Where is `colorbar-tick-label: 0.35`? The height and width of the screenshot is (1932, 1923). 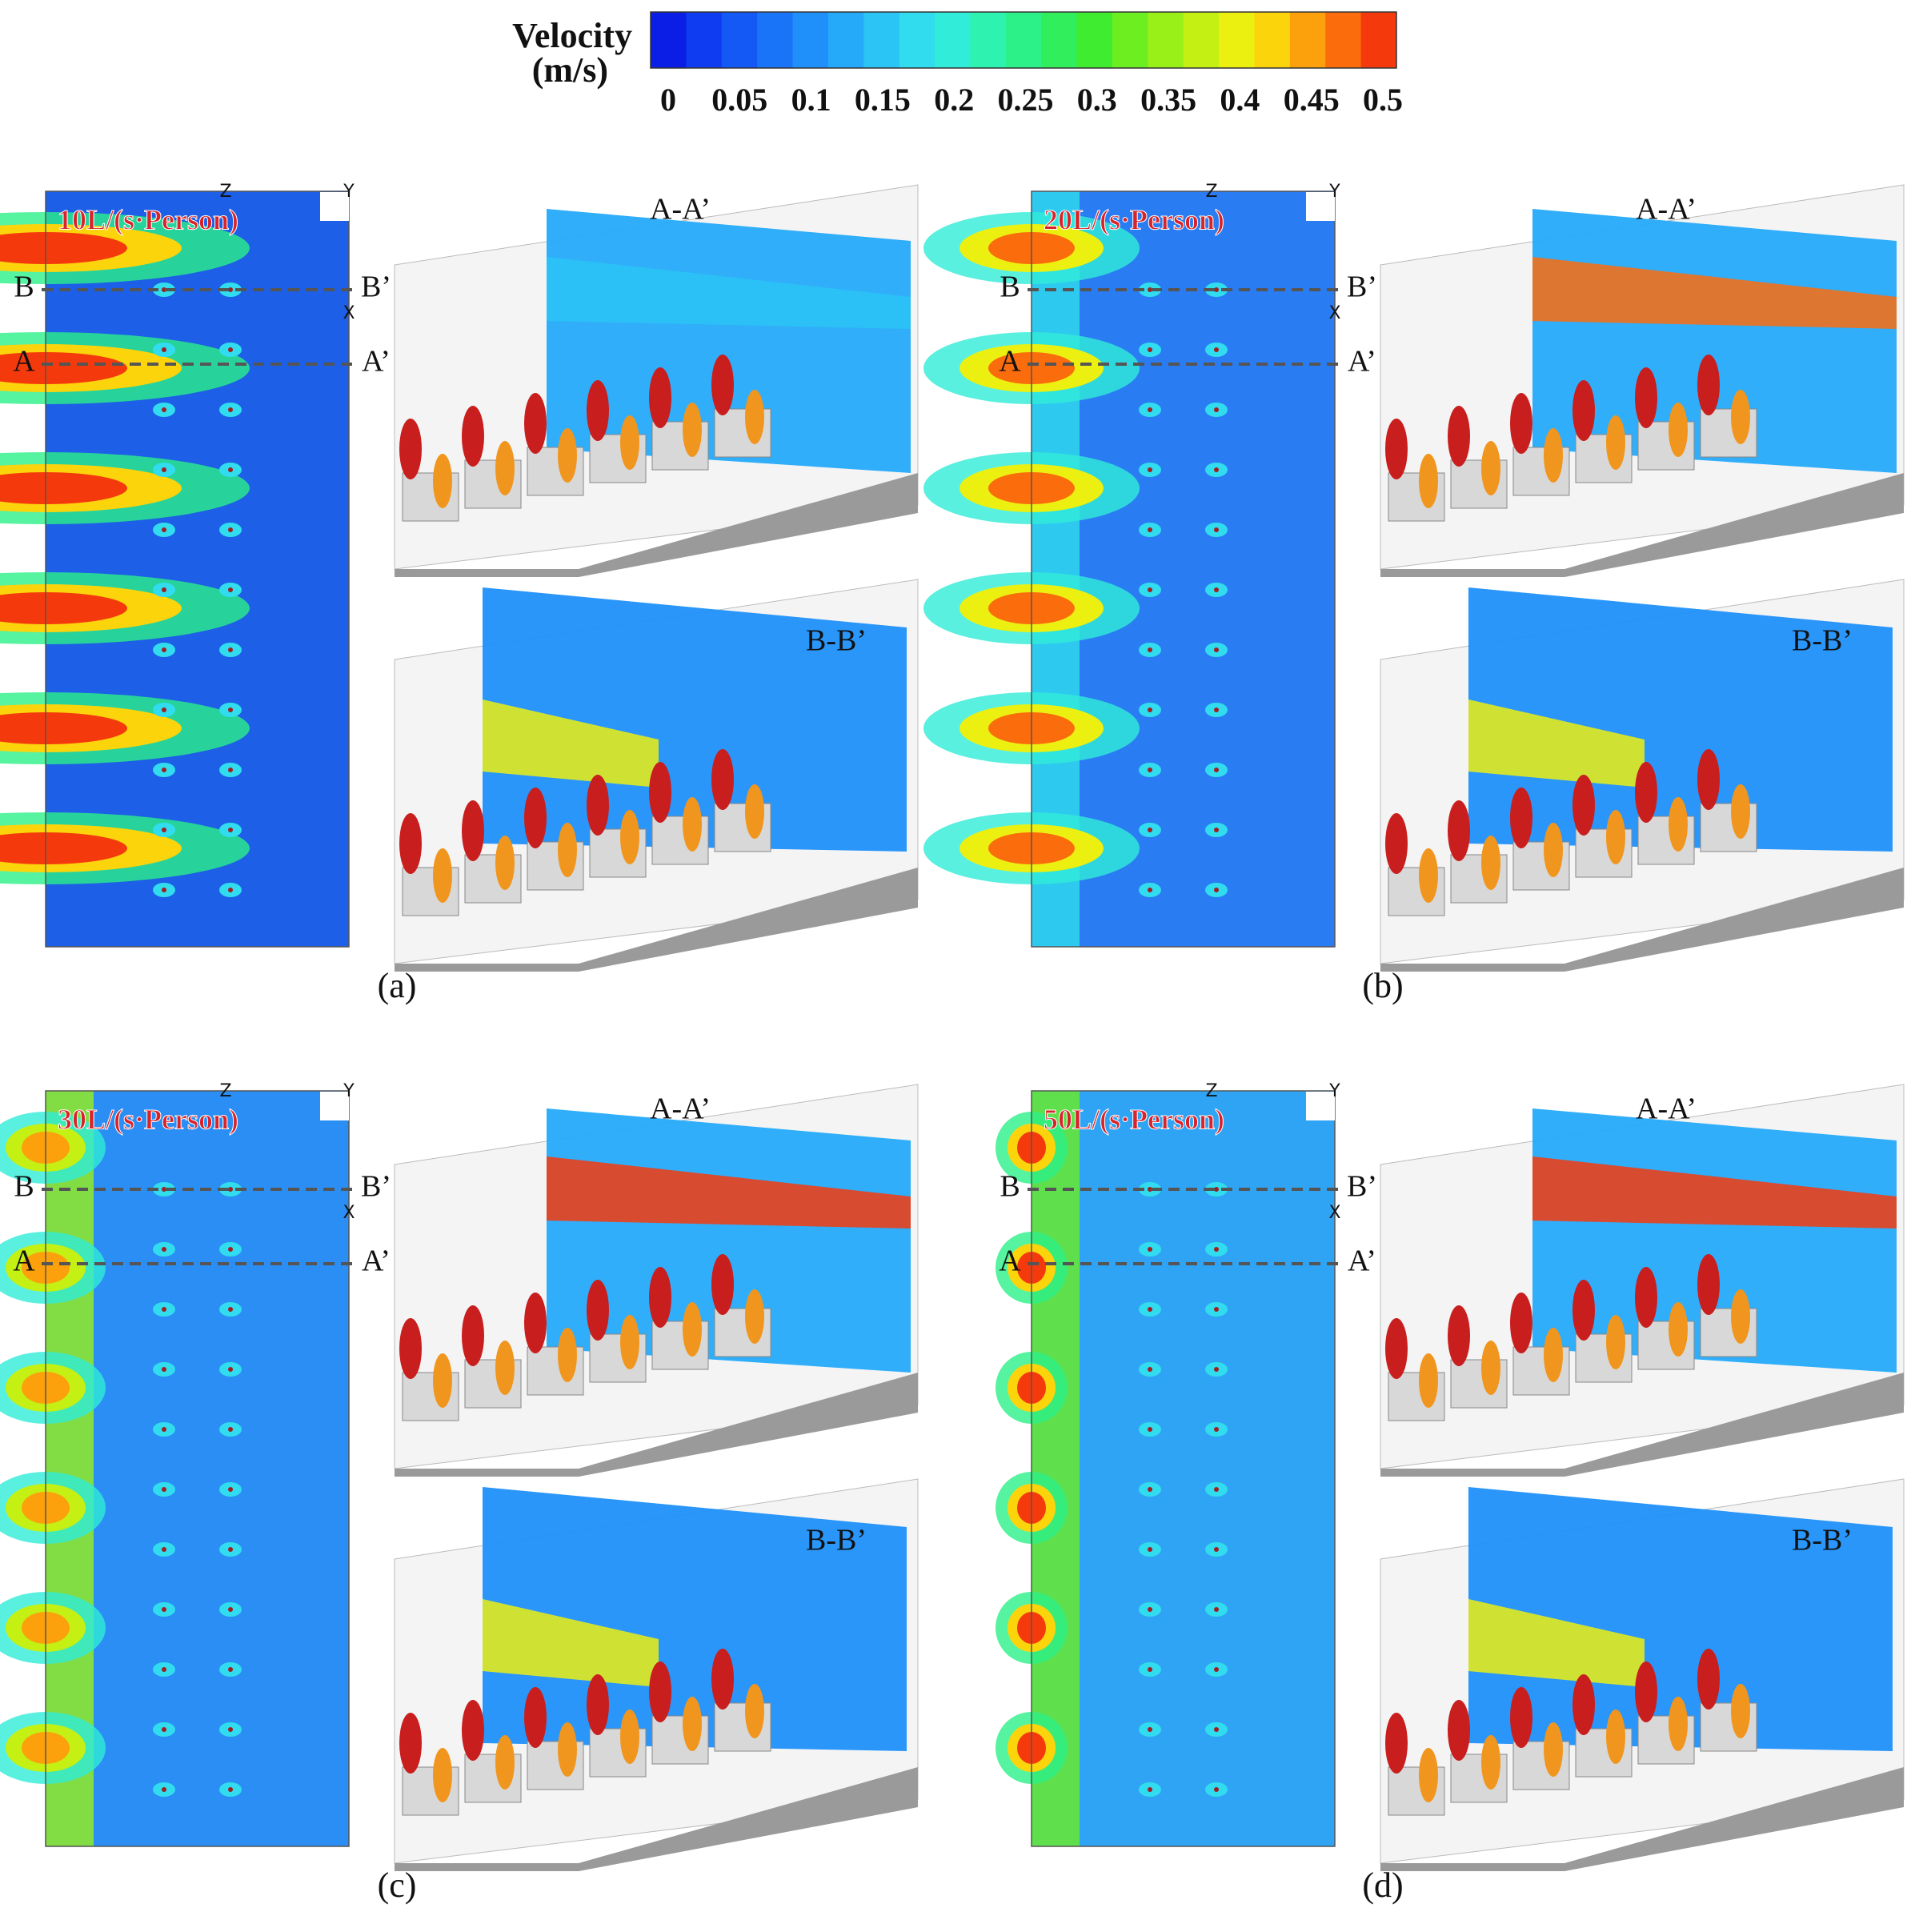 colorbar-tick-label: 0.35 is located at coordinates (1168, 100).